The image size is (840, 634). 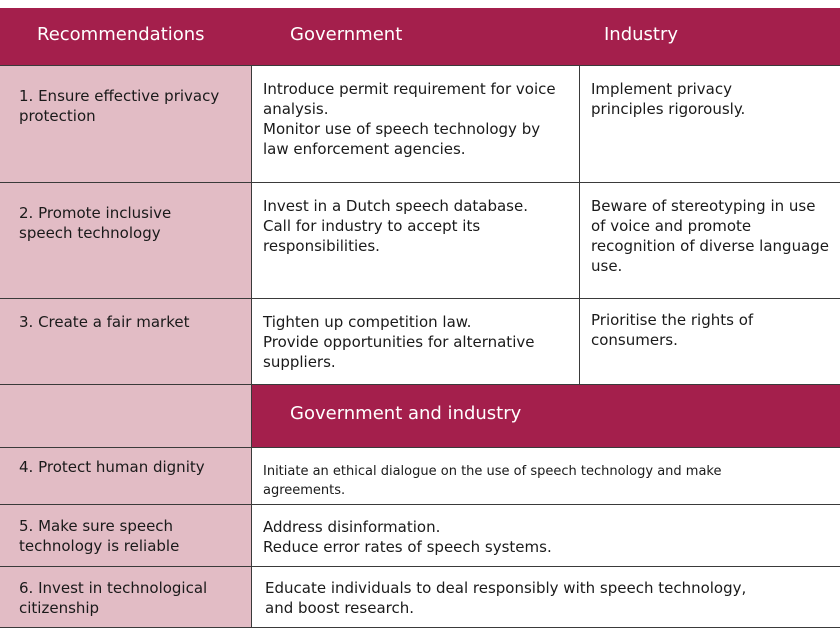 I want to click on grid-line-h-bottom, so click(x=420, y=627).